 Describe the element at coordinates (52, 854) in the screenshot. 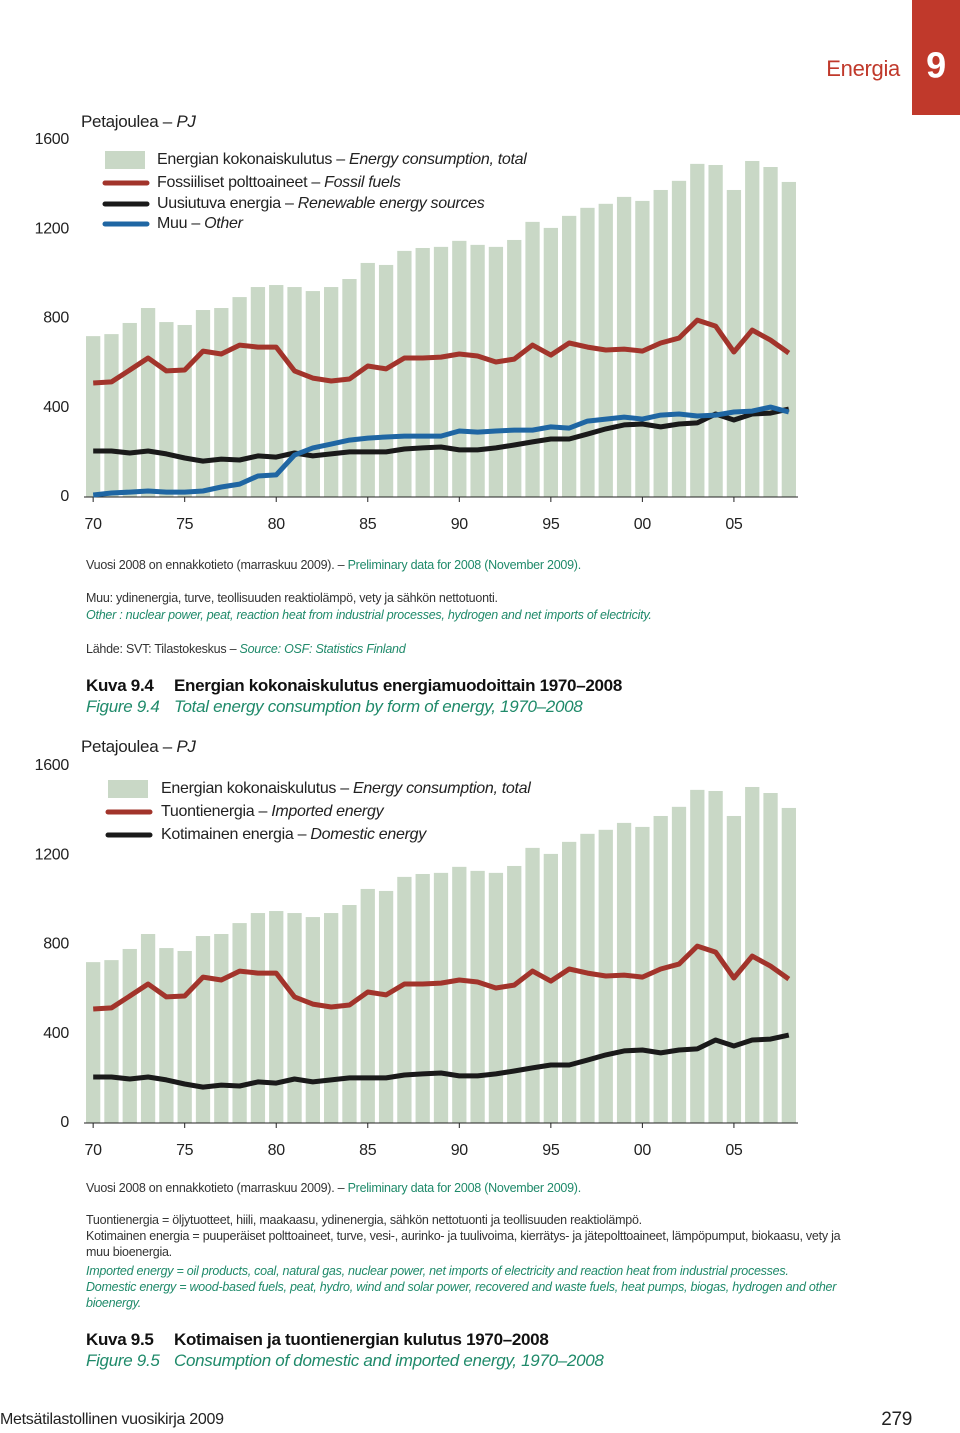

I see `y-tick-label: 1200` at that location.